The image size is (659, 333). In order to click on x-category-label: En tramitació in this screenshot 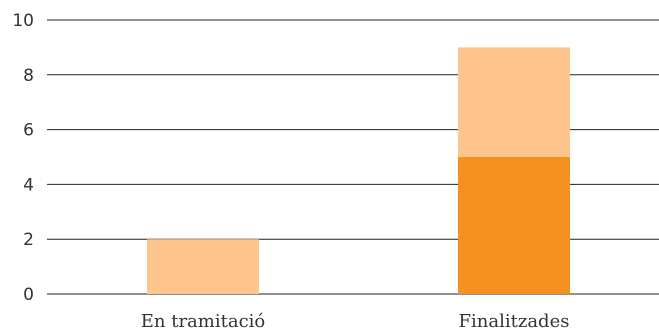, I will do `click(203, 321)`.